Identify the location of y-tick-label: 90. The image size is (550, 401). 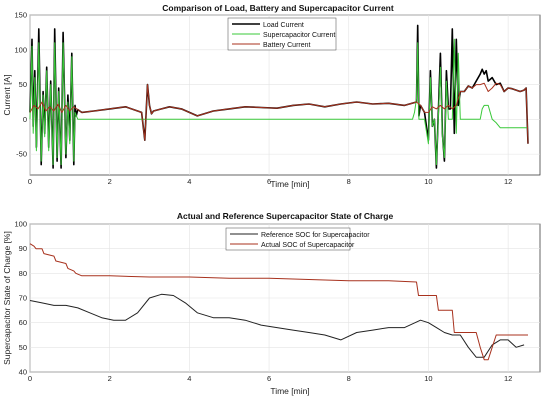
(23, 248).